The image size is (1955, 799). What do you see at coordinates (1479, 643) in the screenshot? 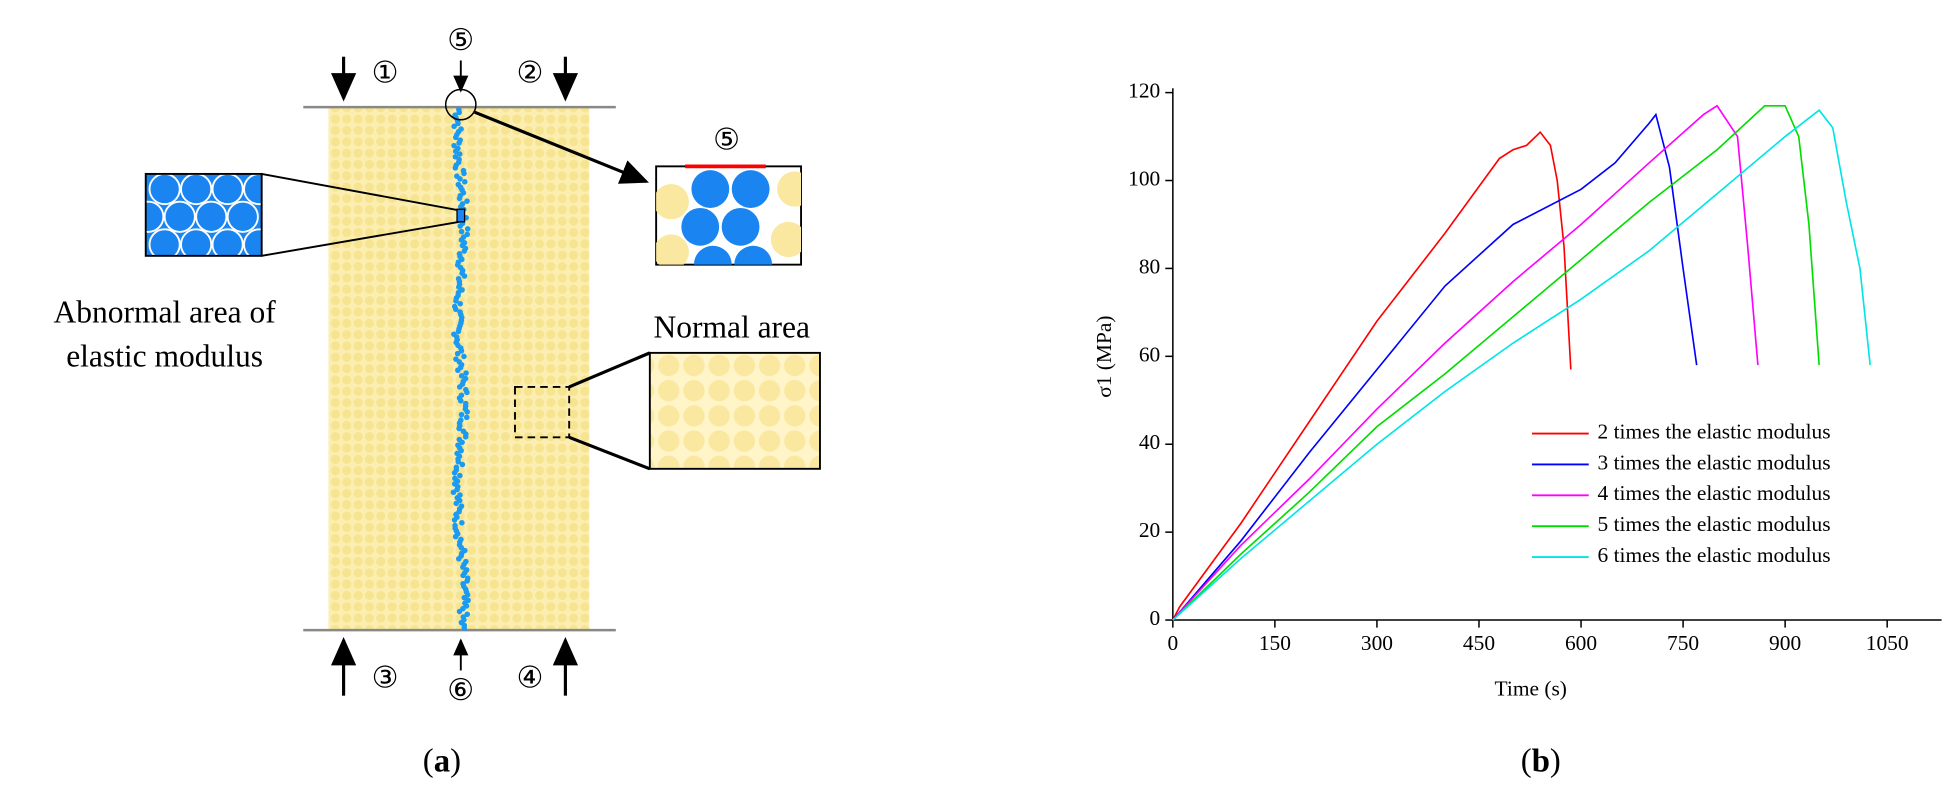
I see `x-tick-label: 450` at bounding box center [1479, 643].